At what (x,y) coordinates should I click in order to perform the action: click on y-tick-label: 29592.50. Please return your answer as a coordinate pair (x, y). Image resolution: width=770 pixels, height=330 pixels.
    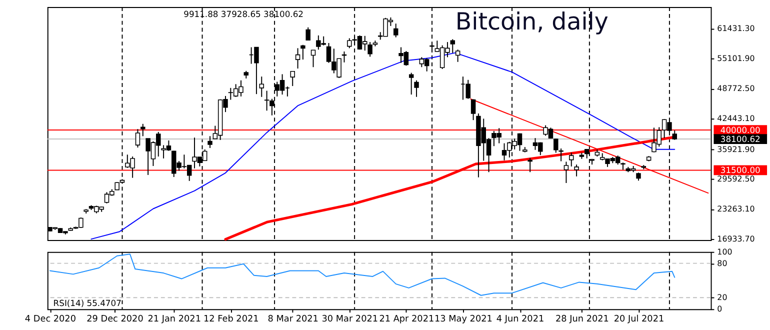
    Looking at the image, I should click on (736, 179).